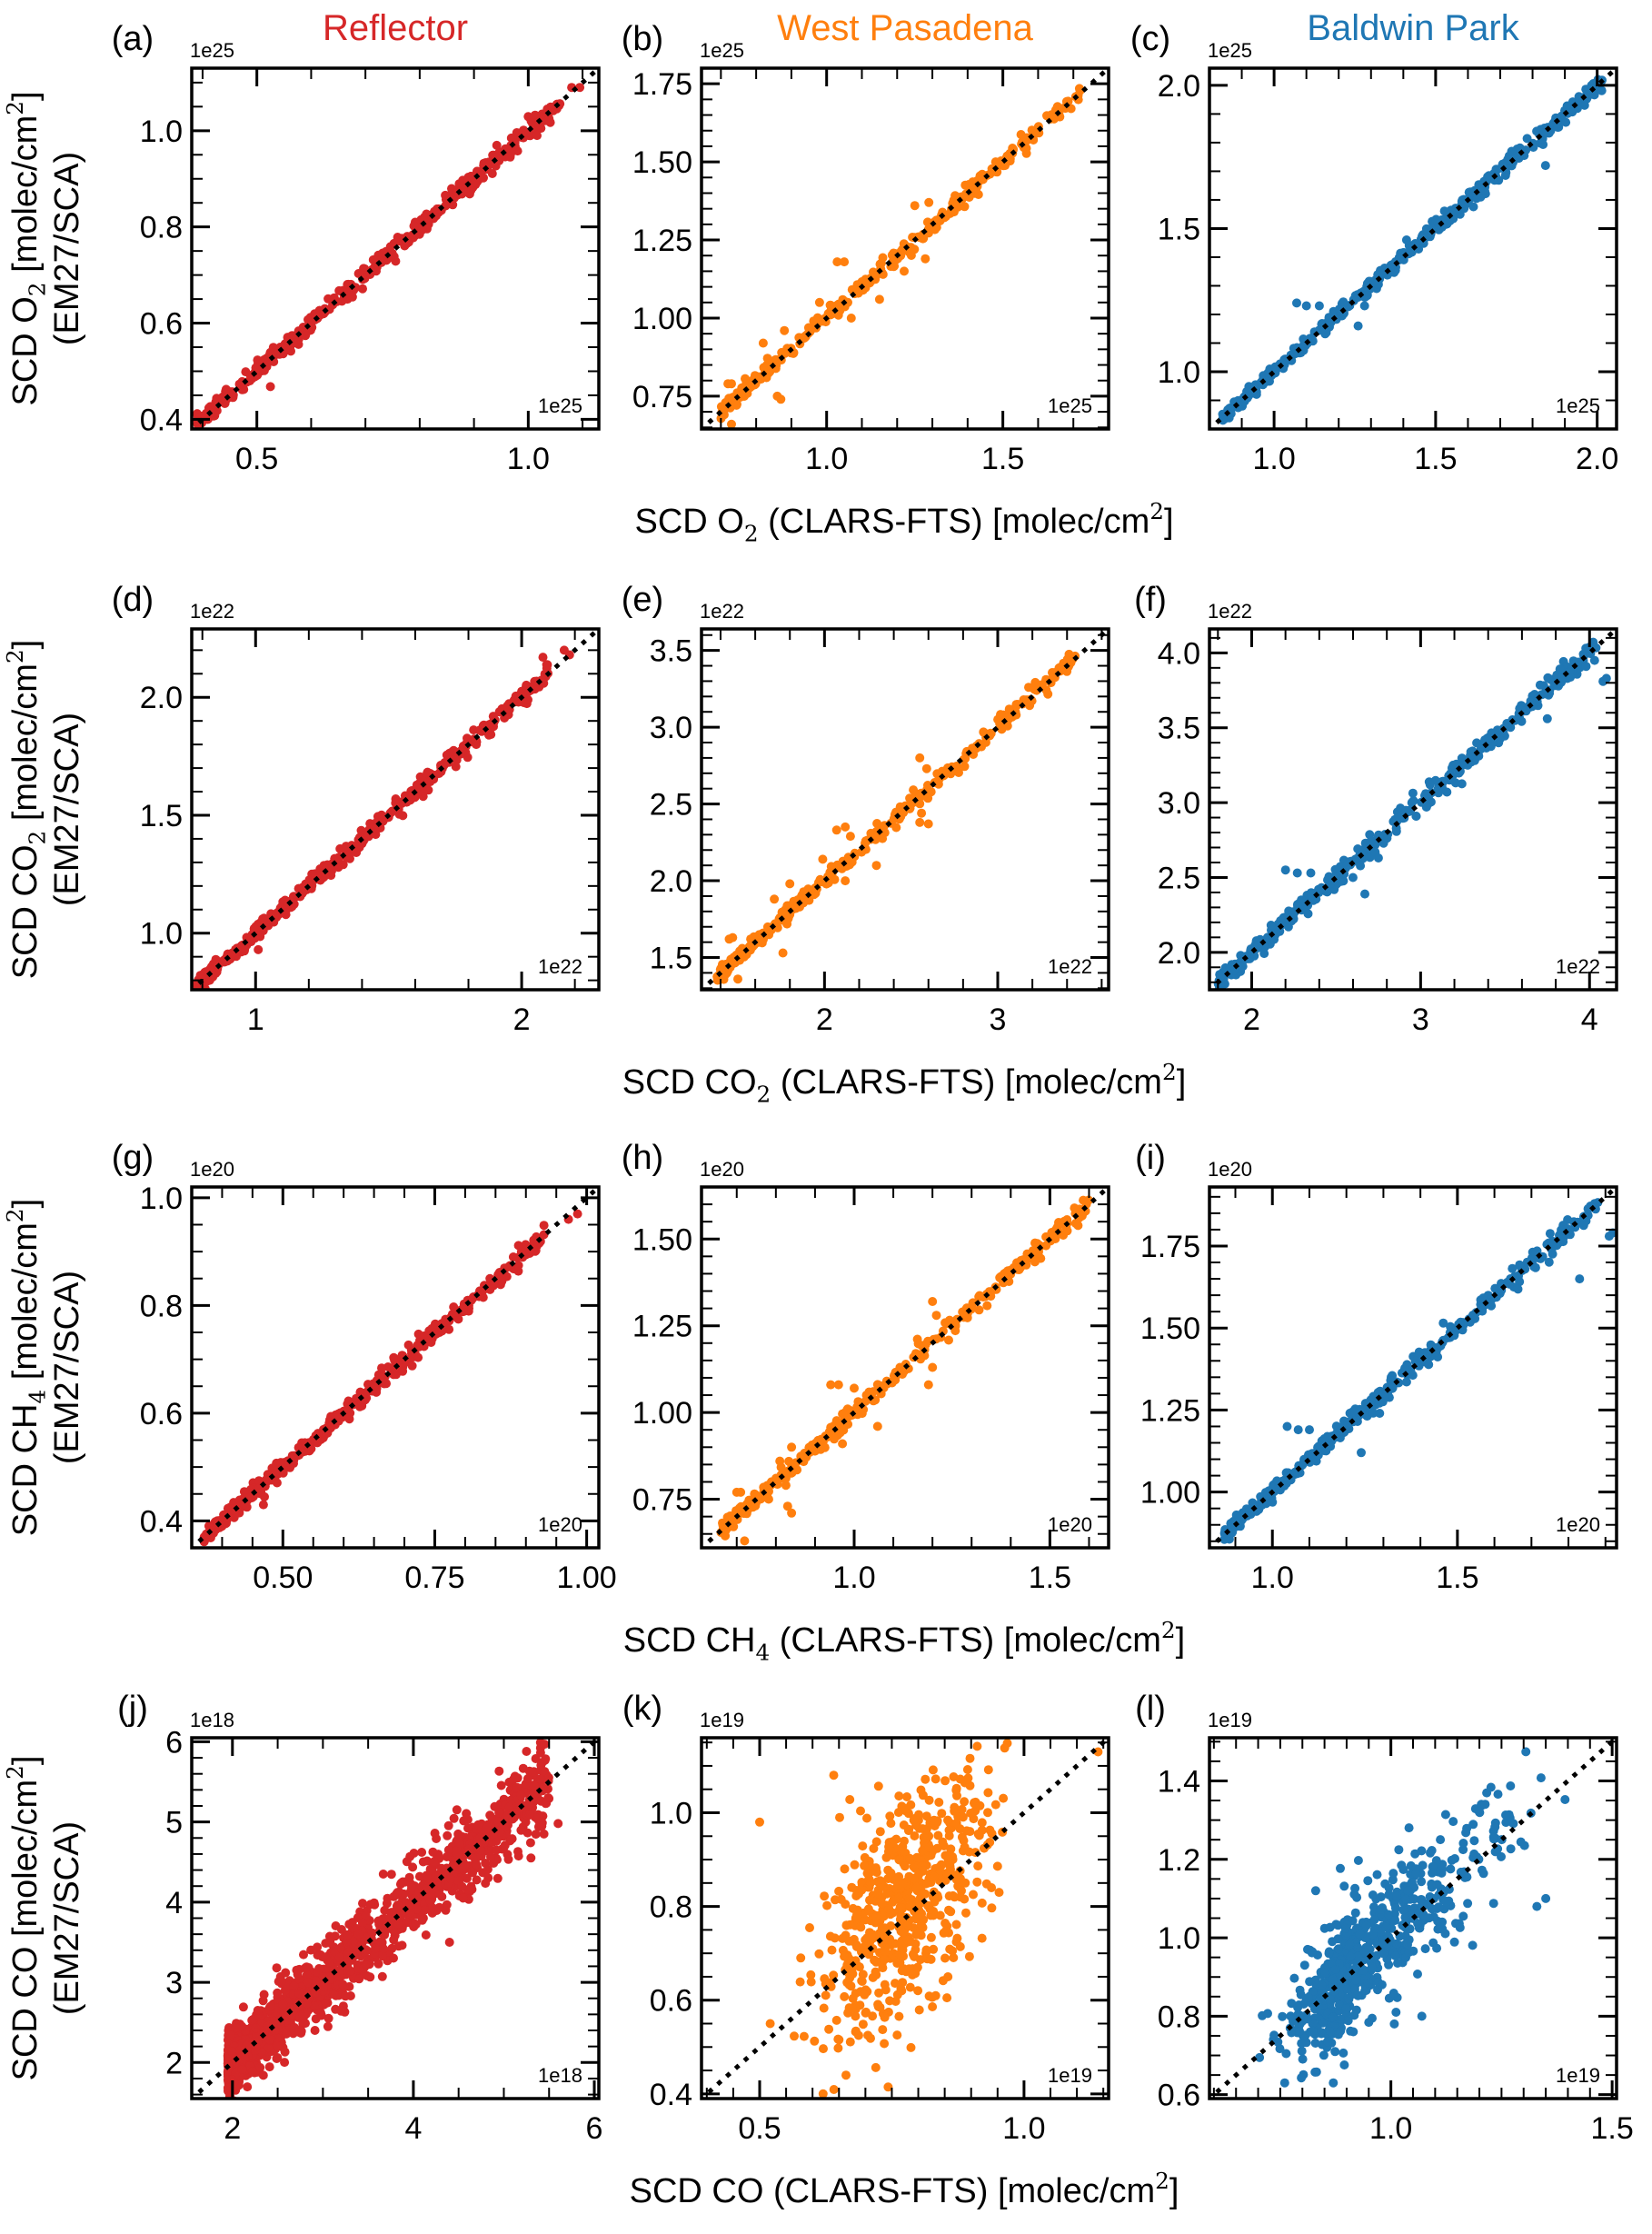 The height and width of the screenshot is (2234, 1652). Describe the element at coordinates (522, 1020) in the screenshot. I see `x-tick-label: 2` at that location.